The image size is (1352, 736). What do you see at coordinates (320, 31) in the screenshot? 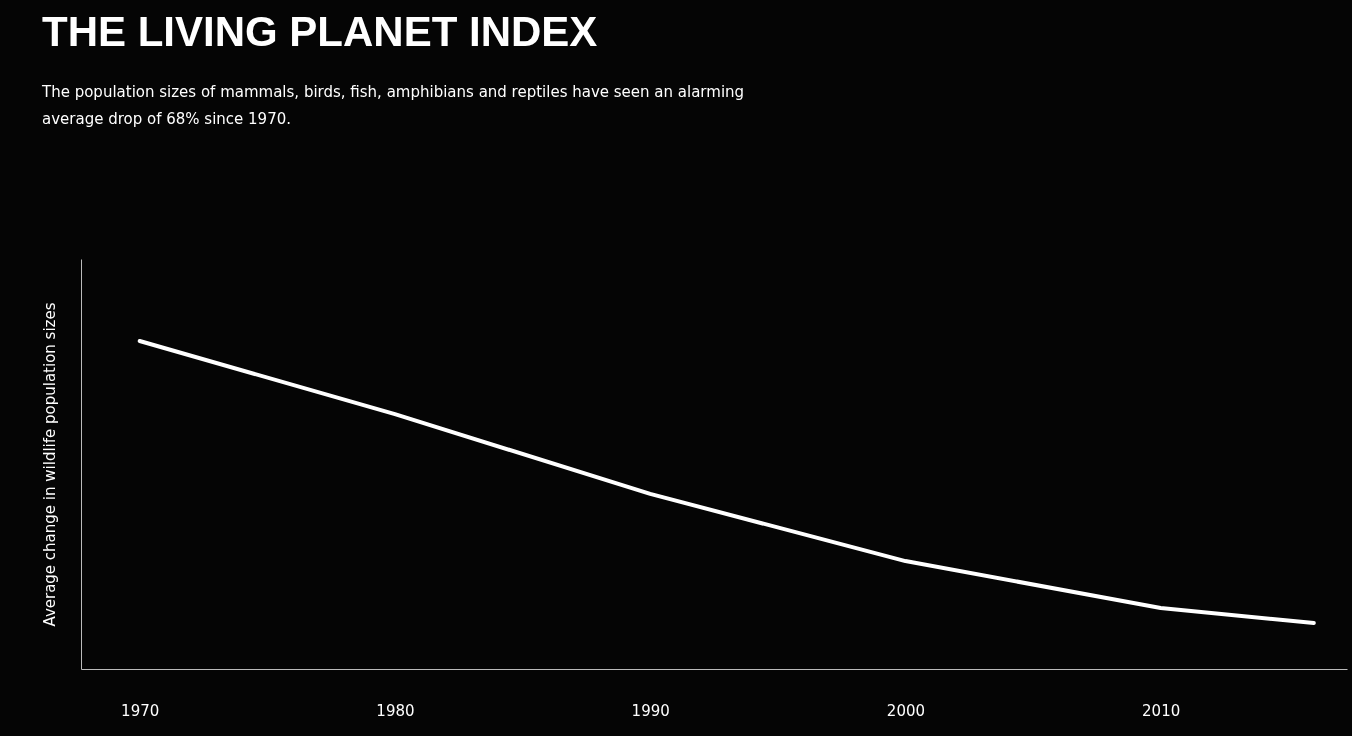
I see `chart-title: THE LIVING PLANET INDEX` at bounding box center [320, 31].